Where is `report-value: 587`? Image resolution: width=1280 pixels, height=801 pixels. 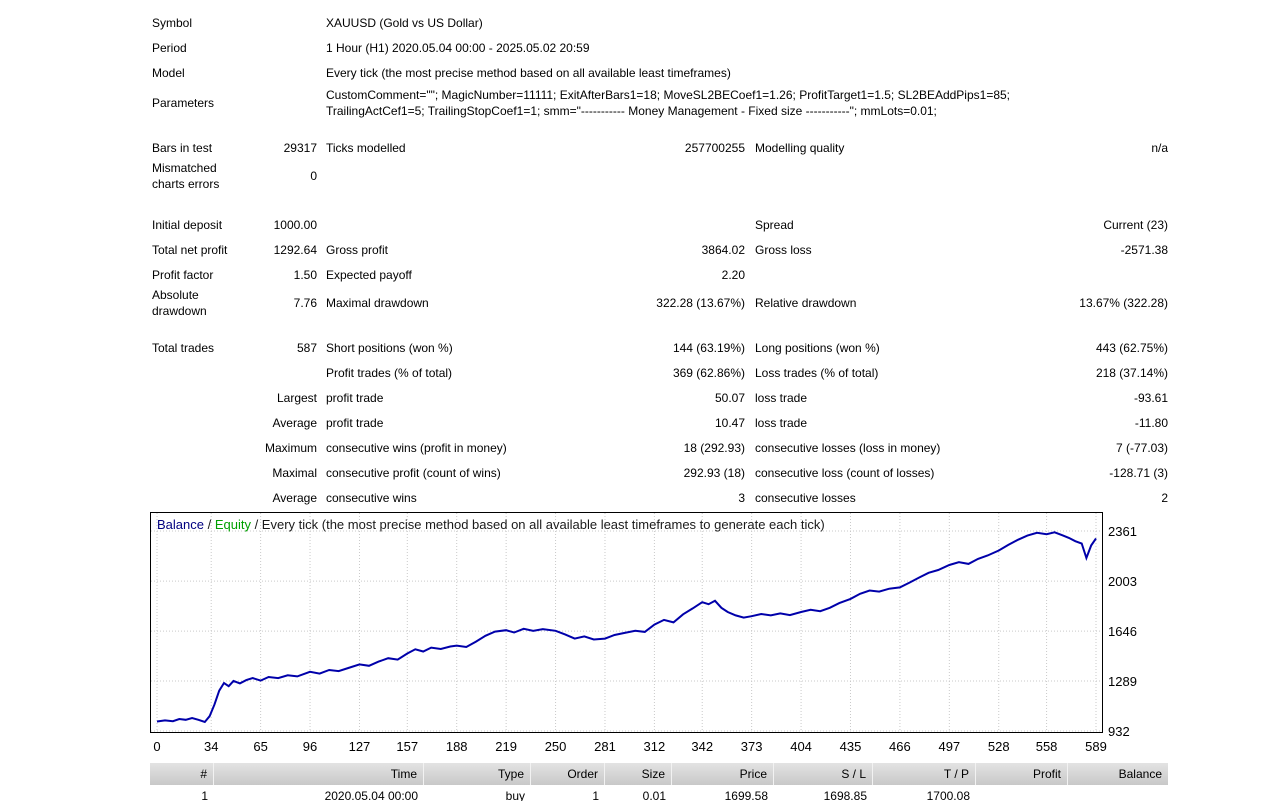 report-value: 587 is located at coordinates (306, 347).